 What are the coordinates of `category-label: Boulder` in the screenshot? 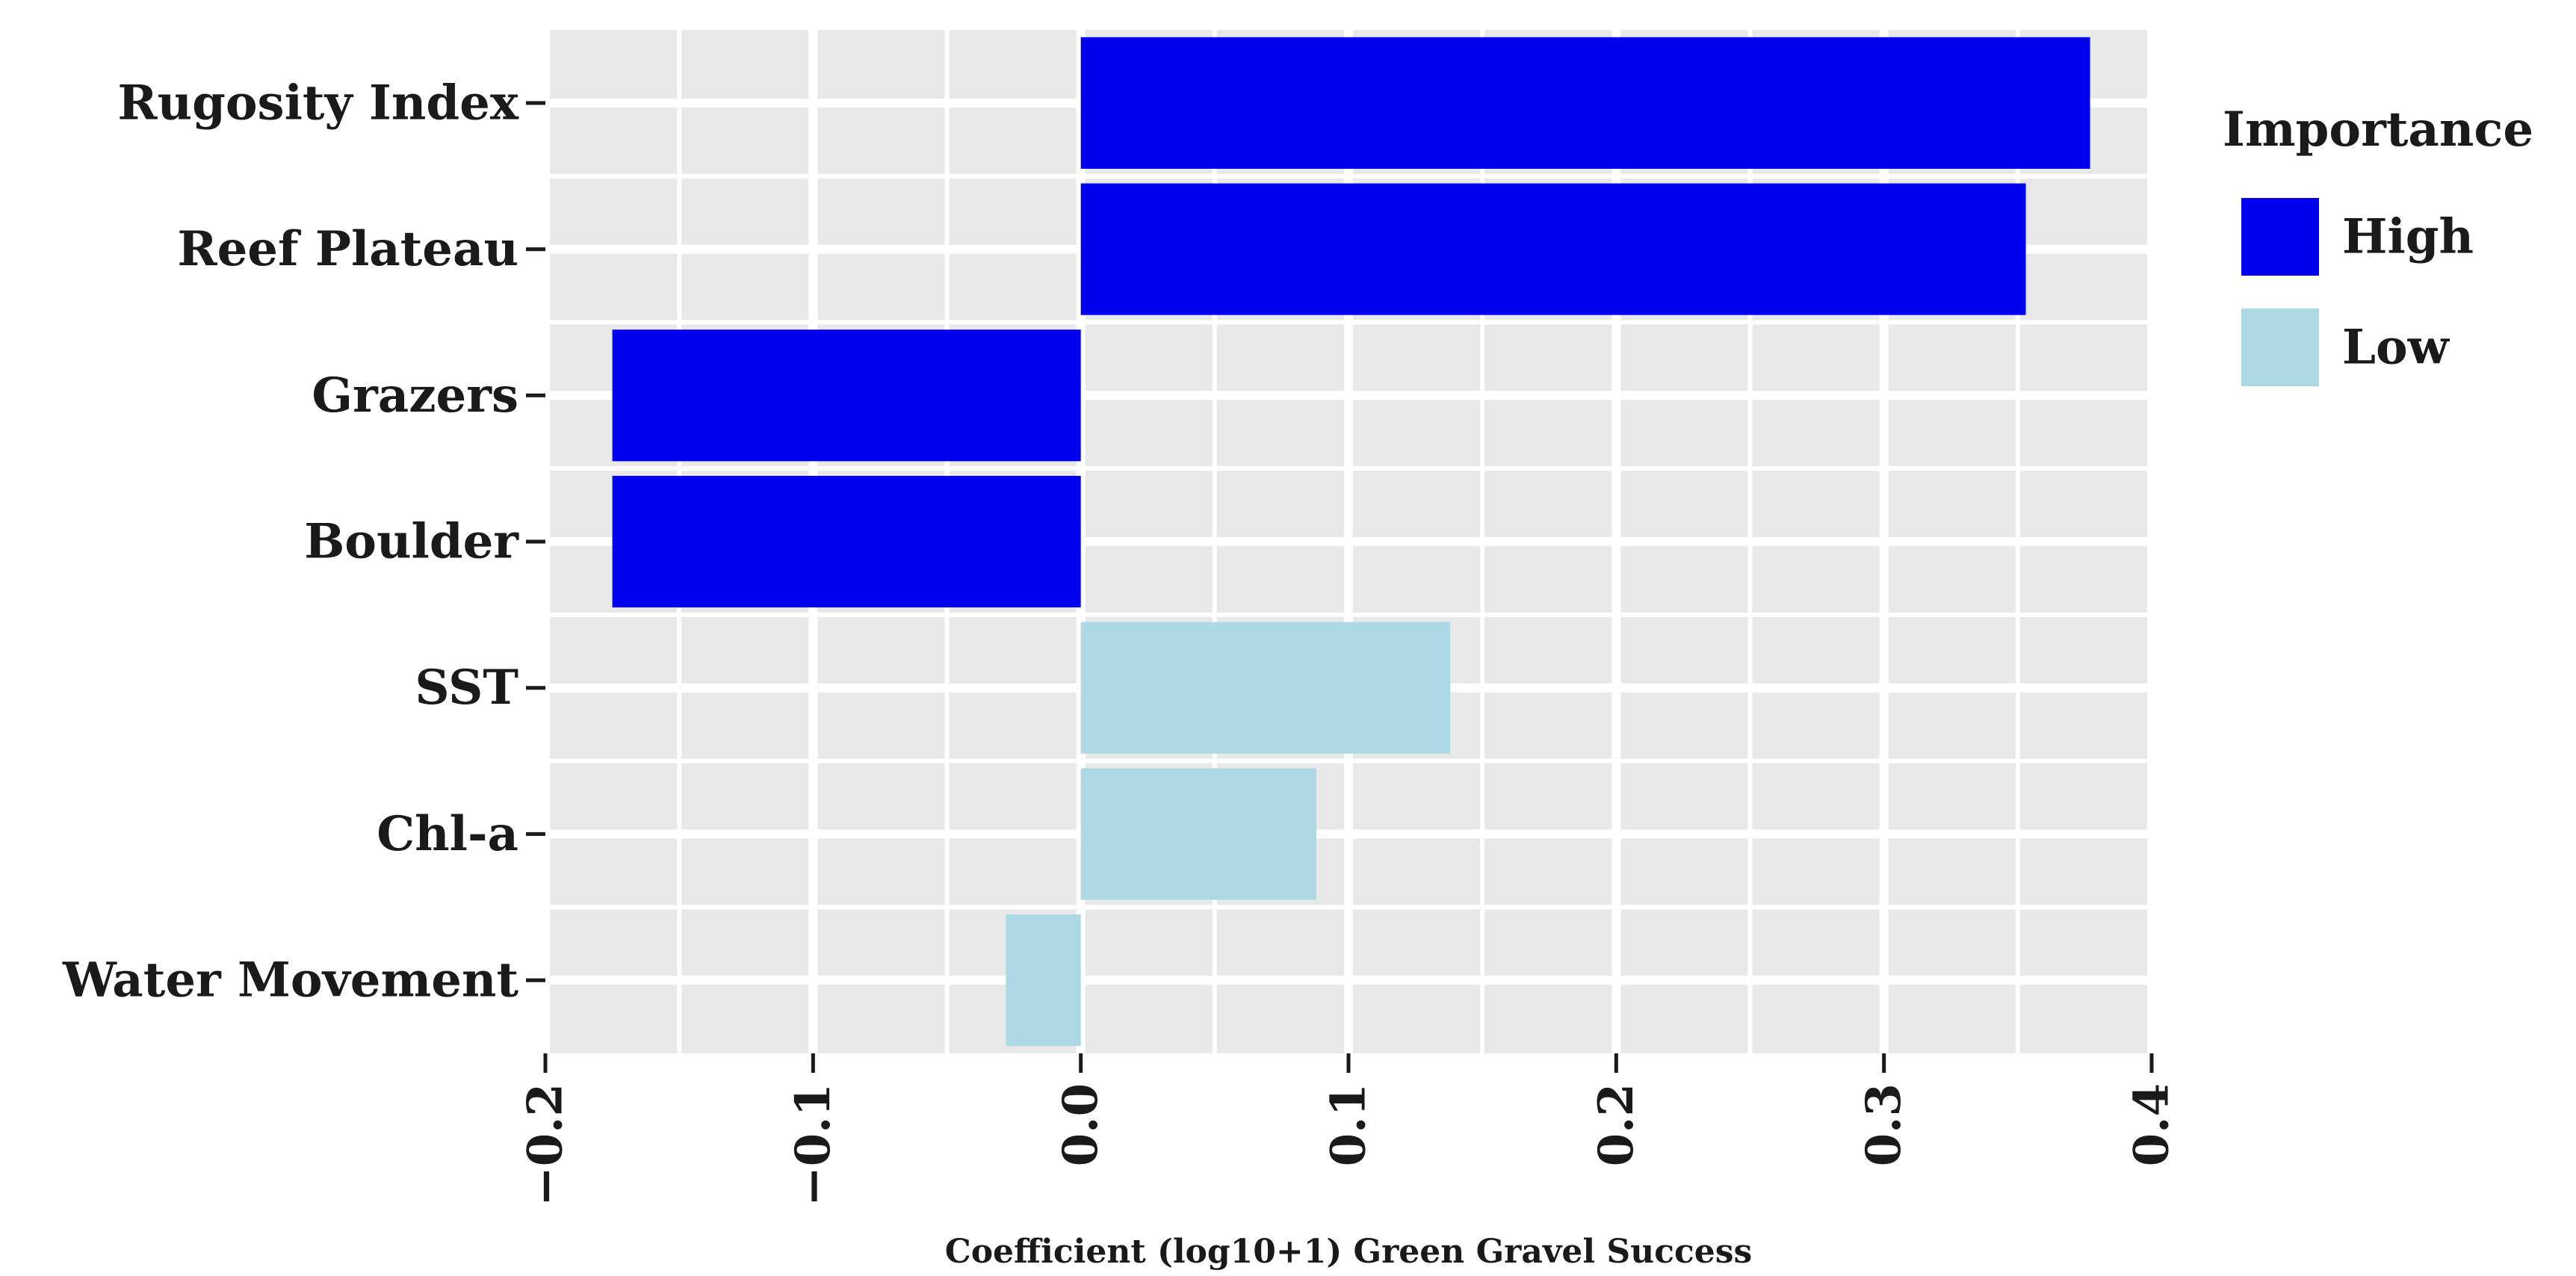 It's located at (411, 542).